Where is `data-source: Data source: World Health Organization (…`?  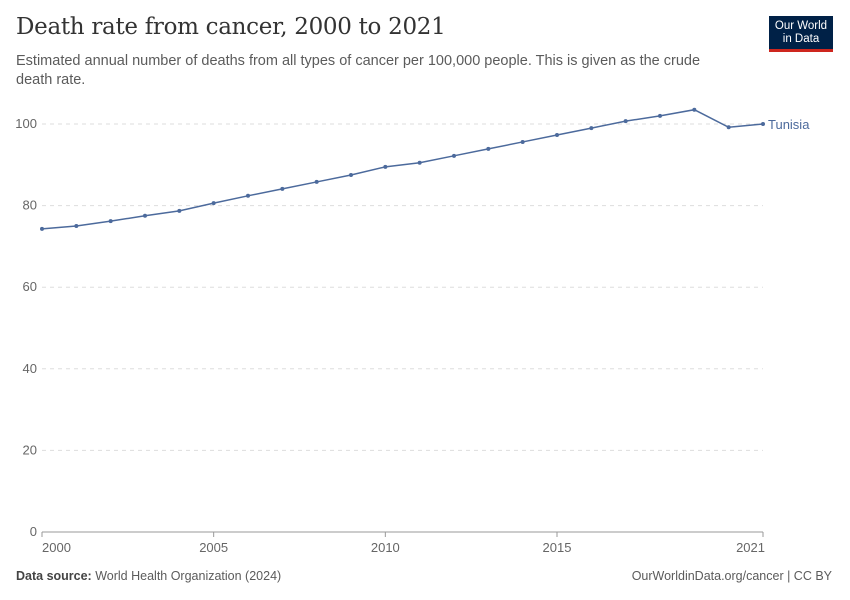
data-source: Data source: World Health Organization (… is located at coordinates (148, 576).